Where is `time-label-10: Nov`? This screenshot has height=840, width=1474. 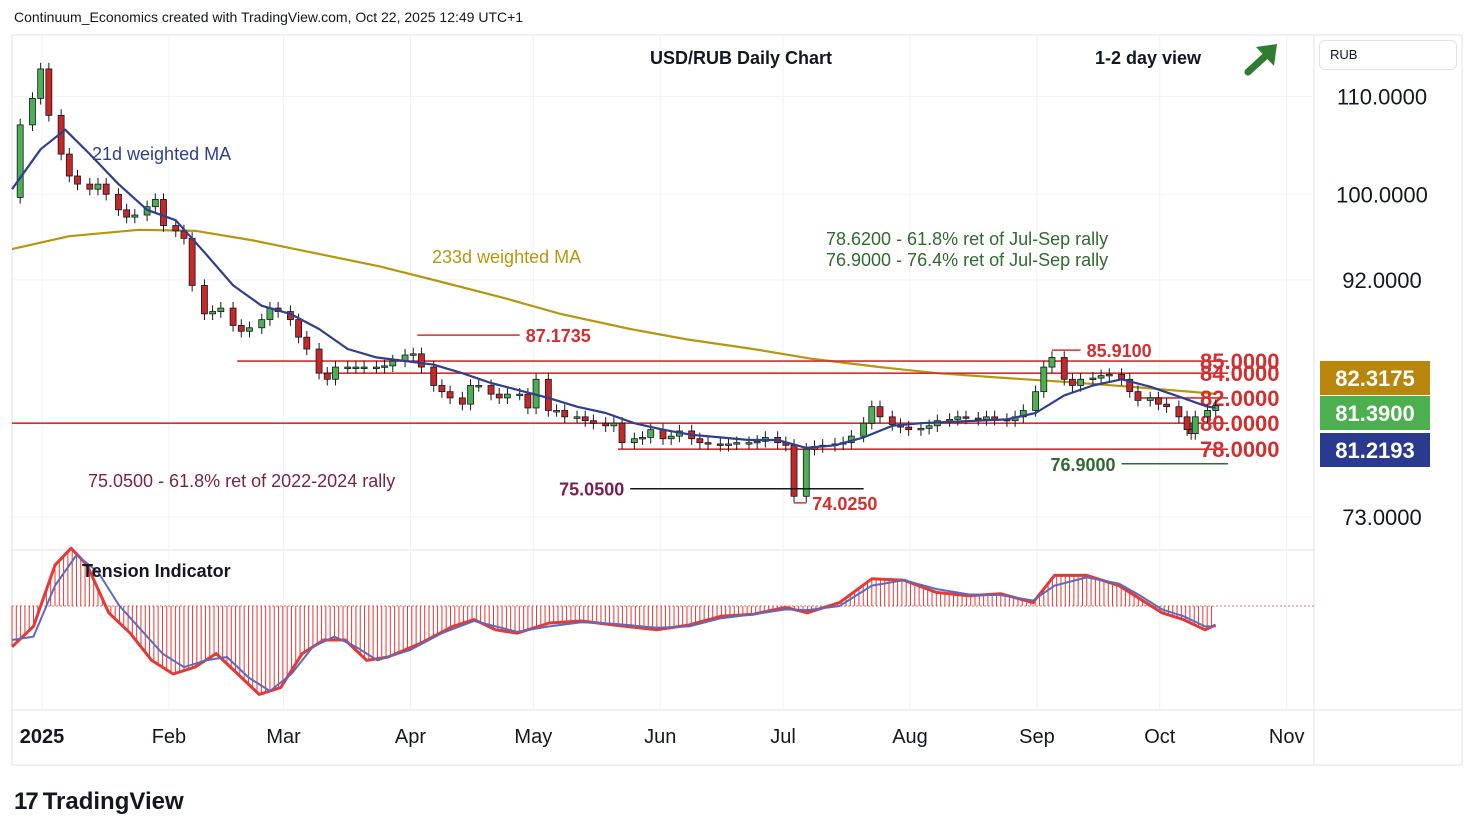
time-label-10: Nov is located at coordinates (1287, 737).